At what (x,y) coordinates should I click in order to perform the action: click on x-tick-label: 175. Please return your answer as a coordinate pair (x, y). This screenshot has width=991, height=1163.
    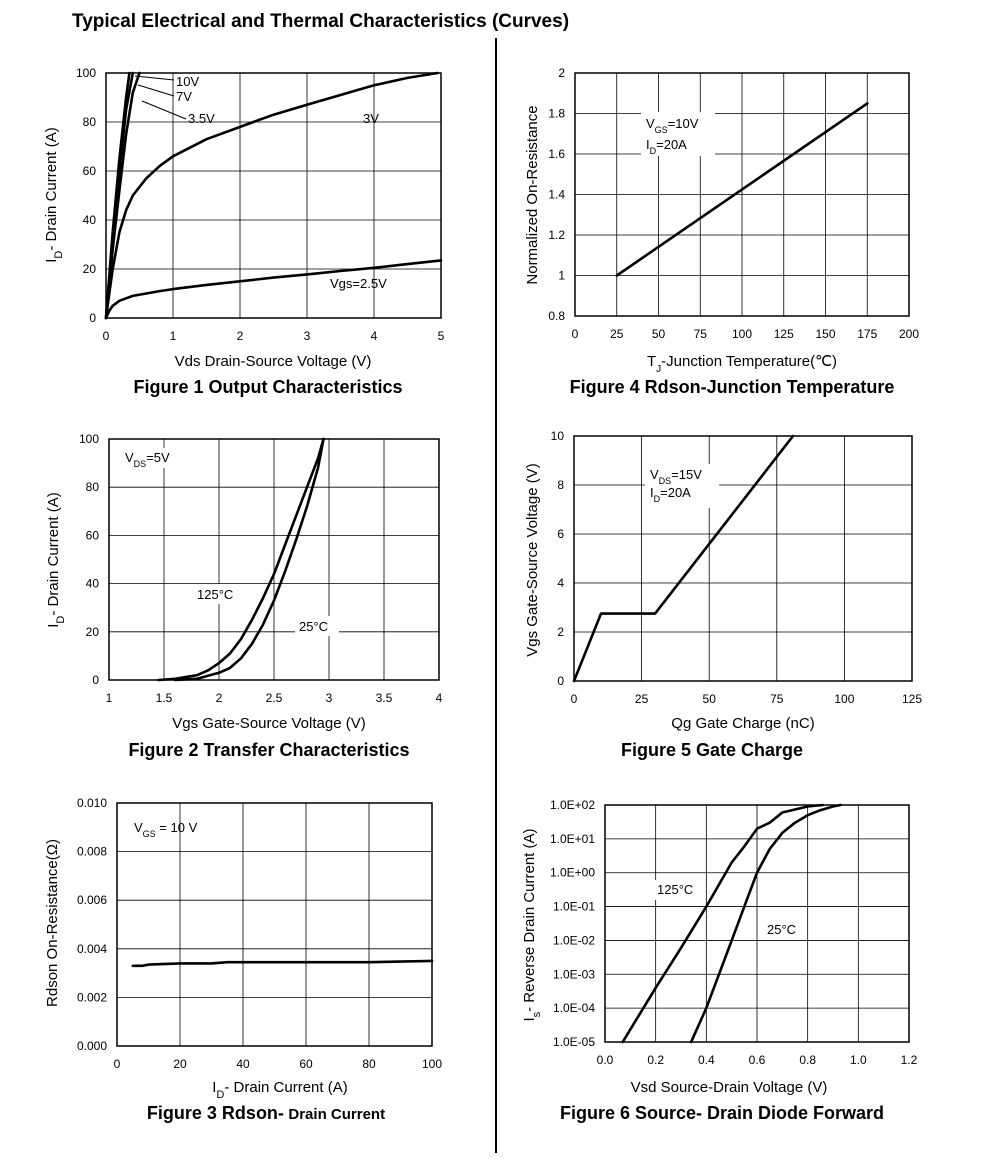
    Looking at the image, I should click on (867, 334).